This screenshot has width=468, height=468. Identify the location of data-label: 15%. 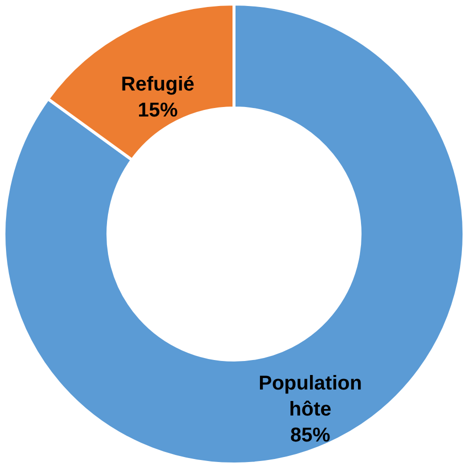
(158, 110).